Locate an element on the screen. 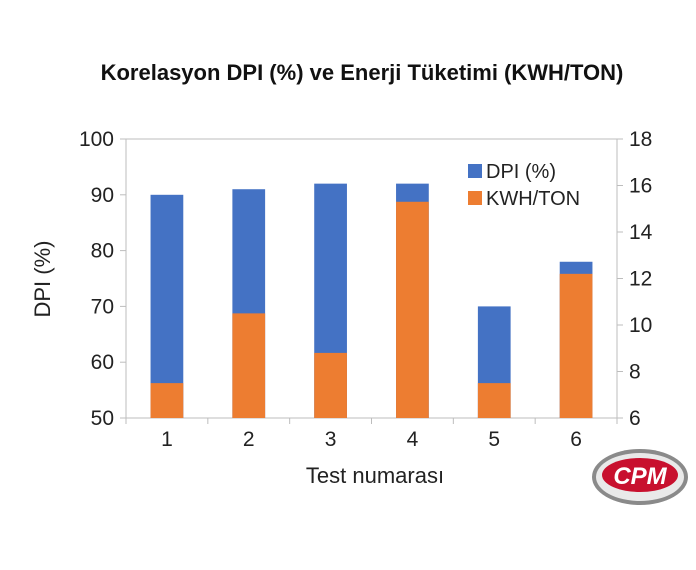 The image size is (696, 570). bar-dpi is located at coordinates (167, 306).